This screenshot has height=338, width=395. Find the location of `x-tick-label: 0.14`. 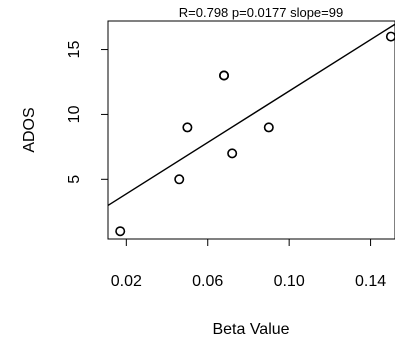

x-tick-label: 0.14 is located at coordinates (370, 281).